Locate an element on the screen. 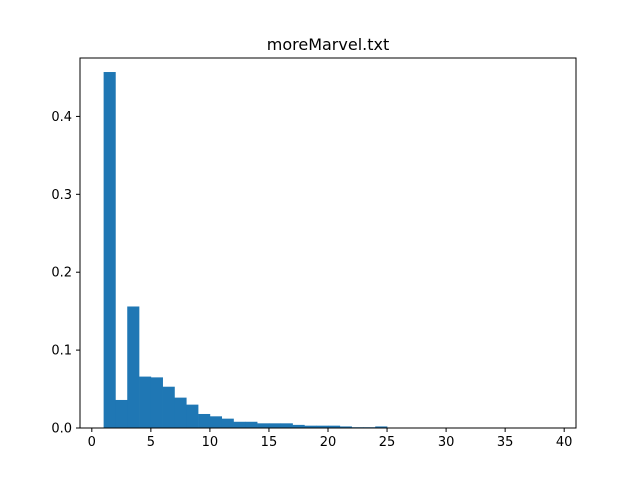  x-tick-label: 40 is located at coordinates (564, 442).